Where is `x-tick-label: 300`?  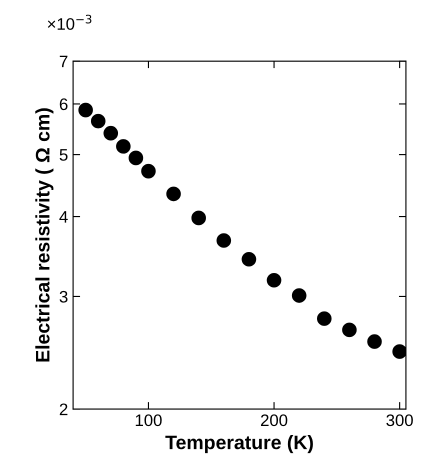
x-tick-label: 300 is located at coordinates (399, 420).